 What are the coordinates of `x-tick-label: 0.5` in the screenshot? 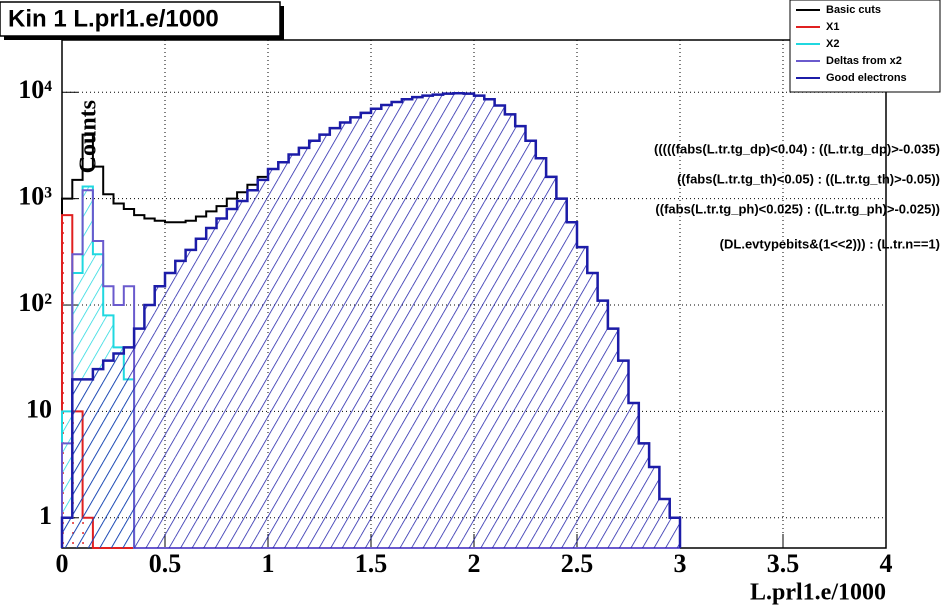 It's located at (165, 563).